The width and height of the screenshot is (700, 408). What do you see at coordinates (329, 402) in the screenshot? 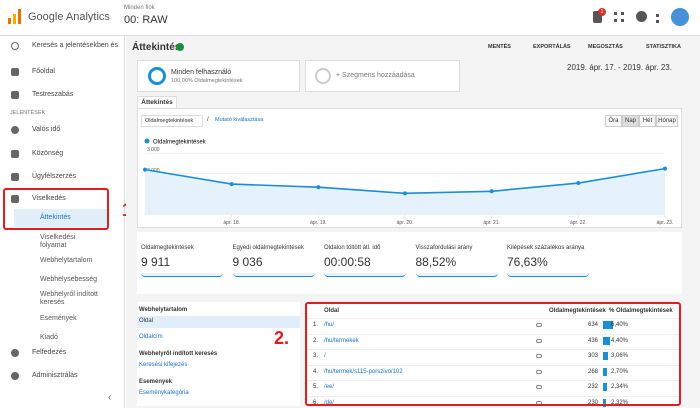
I see `page-link: /de/` at bounding box center [329, 402].